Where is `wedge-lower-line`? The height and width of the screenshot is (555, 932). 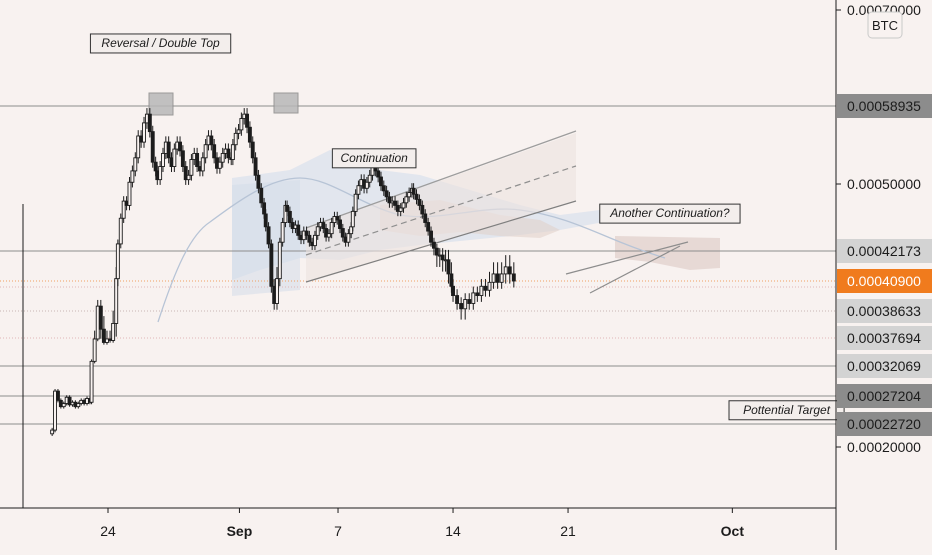
wedge-lower-line is located at coordinates (635, 269).